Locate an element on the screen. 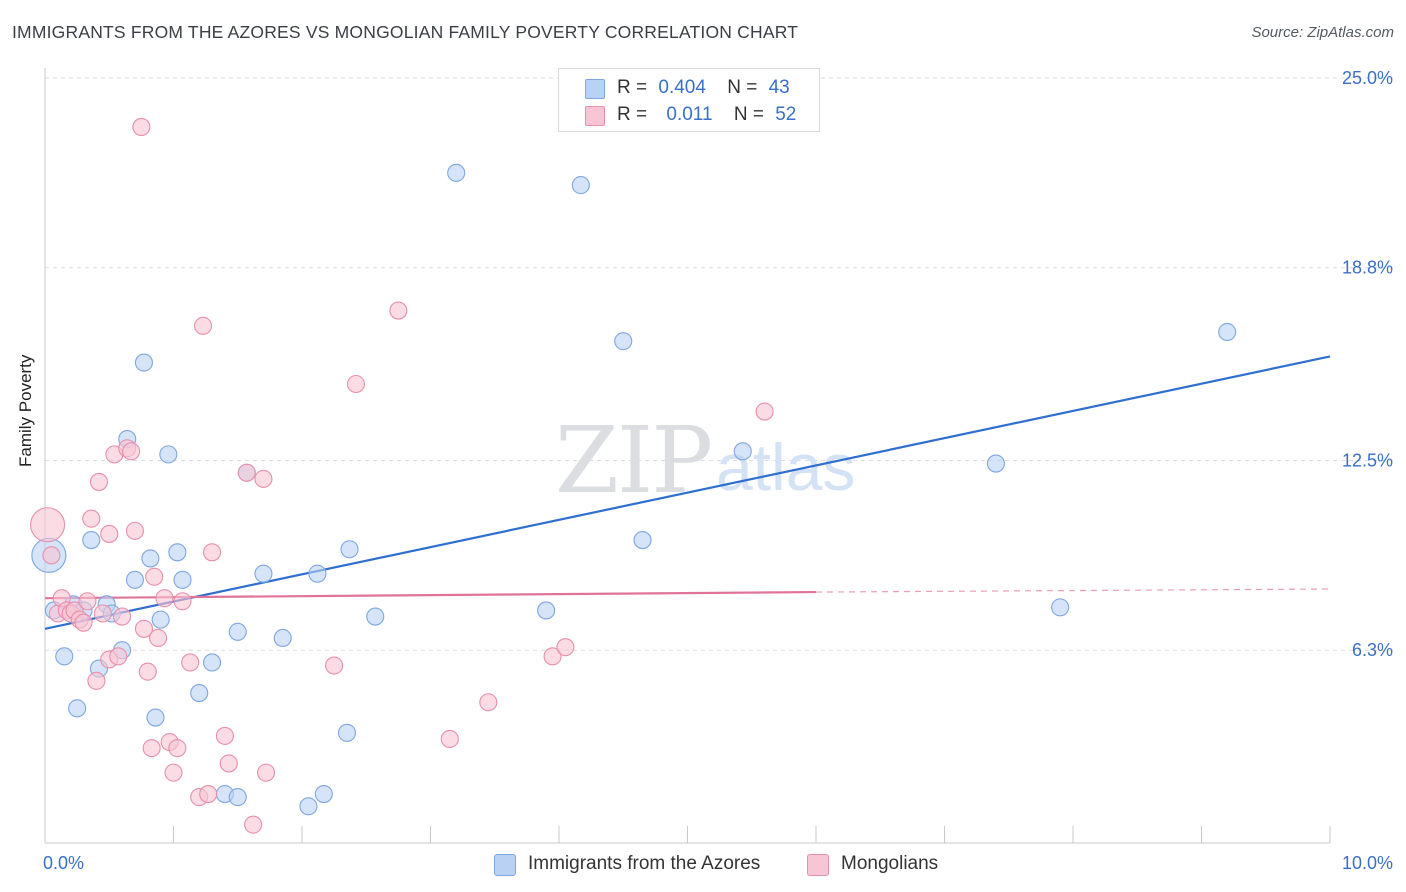 The height and width of the screenshot is (892, 1406). mongolian-trend-extension is located at coordinates (1073, 590).